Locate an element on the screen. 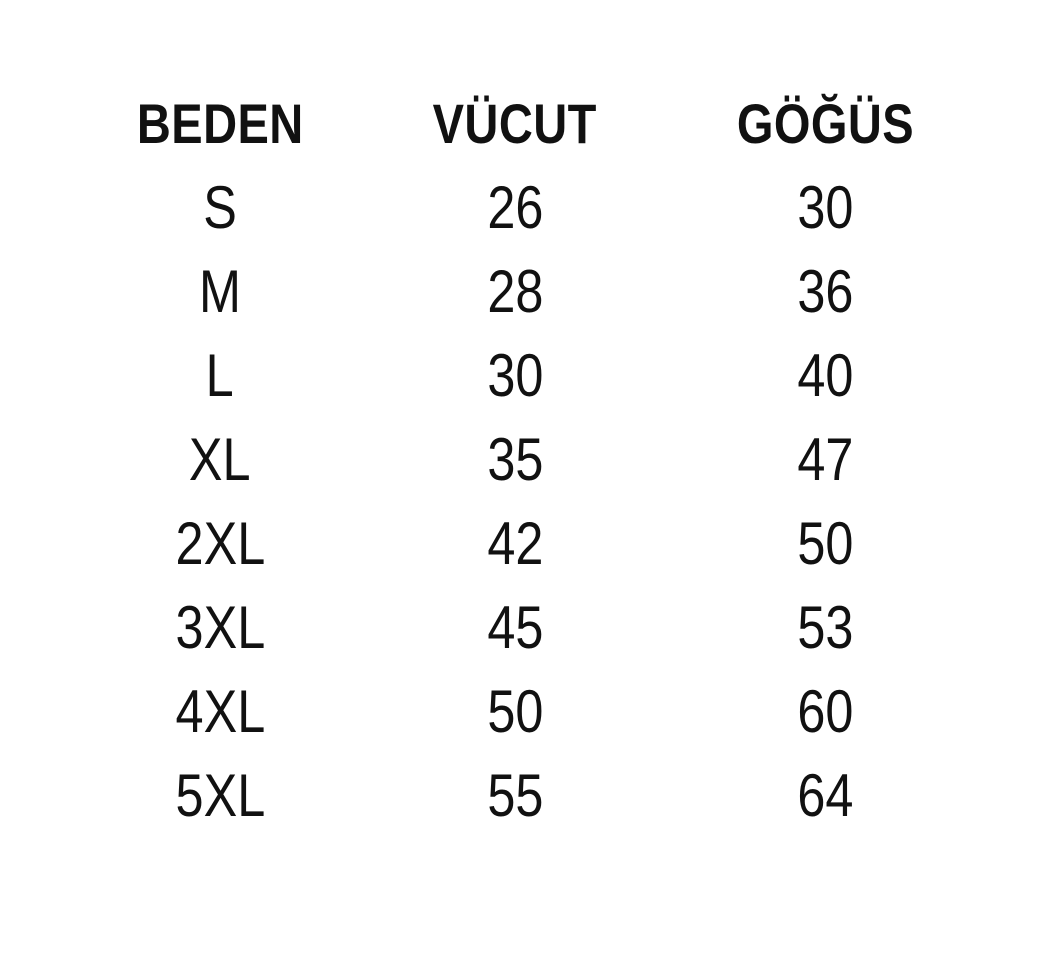 The width and height of the screenshot is (1046, 973). cell-body: 50 is located at coordinates (515, 712).